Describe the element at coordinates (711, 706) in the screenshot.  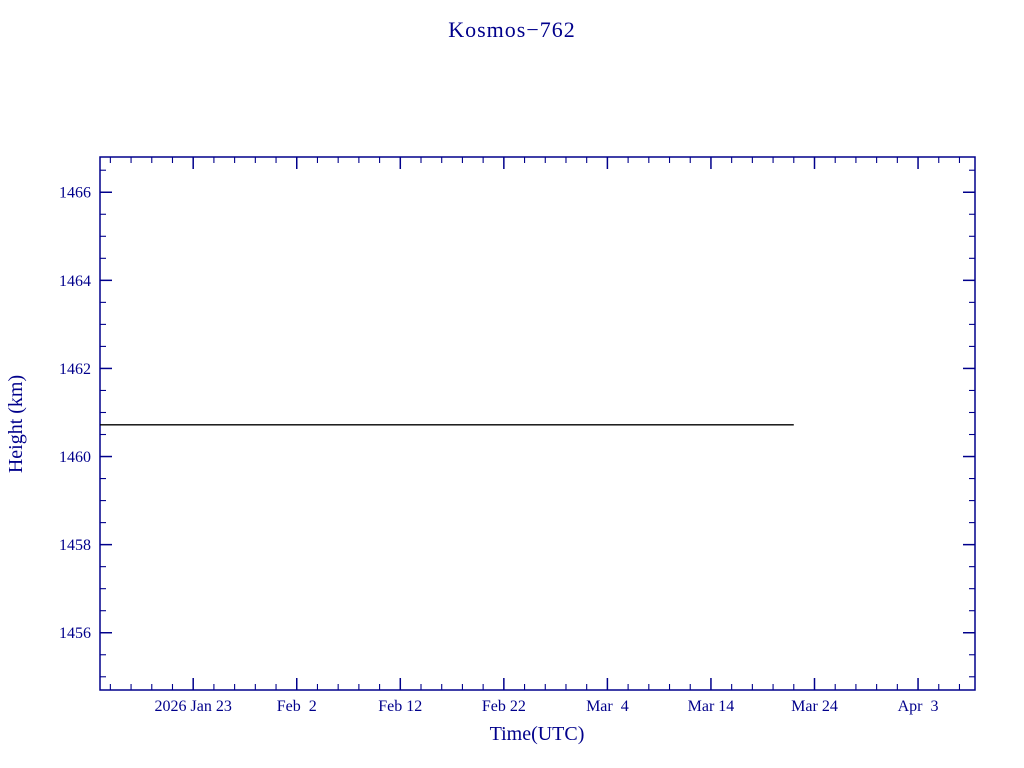
I see `x-tick-label: Mar 14` at that location.